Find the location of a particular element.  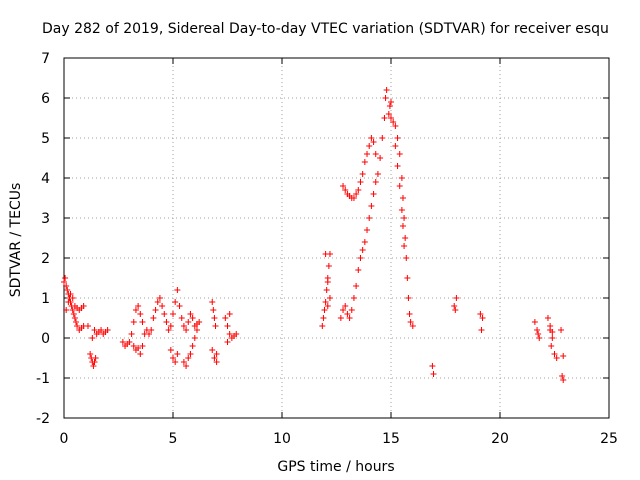

y-tick-label: -2 is located at coordinates (43, 419).